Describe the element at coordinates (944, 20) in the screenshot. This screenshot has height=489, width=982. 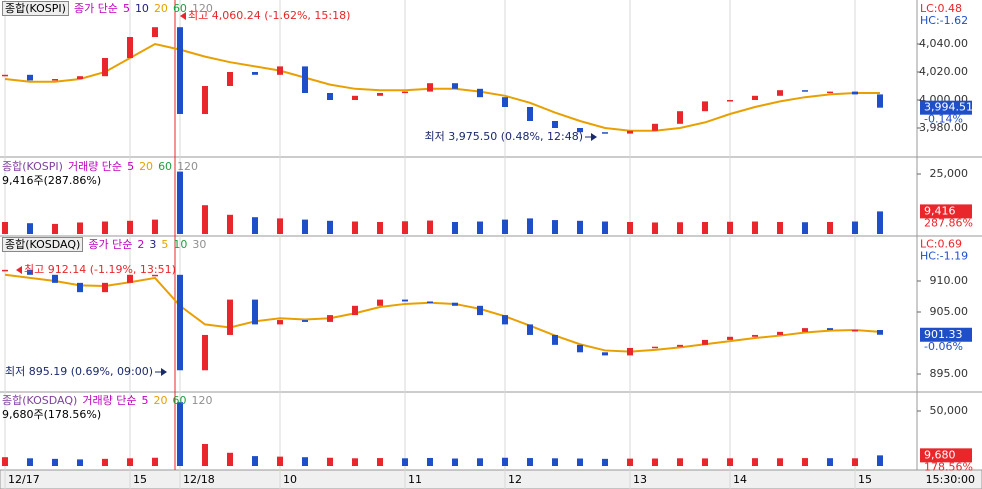
I see `hc-label: HC:-1.62` at that location.